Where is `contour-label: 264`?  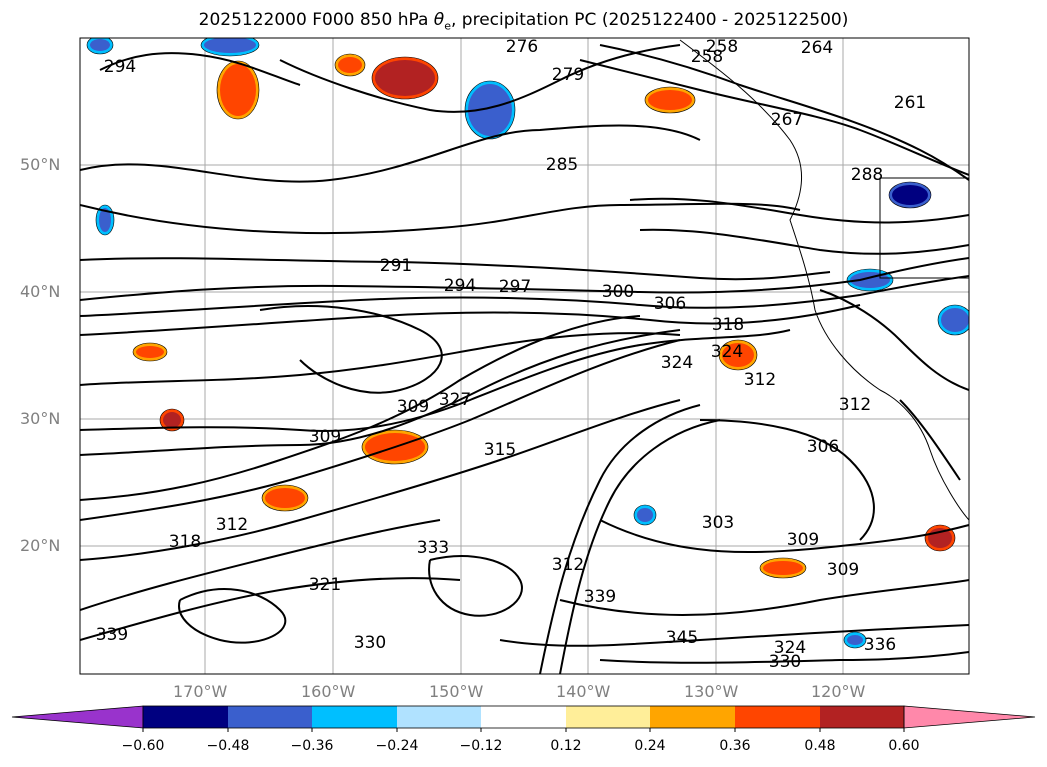 contour-label: 264 is located at coordinates (817, 48).